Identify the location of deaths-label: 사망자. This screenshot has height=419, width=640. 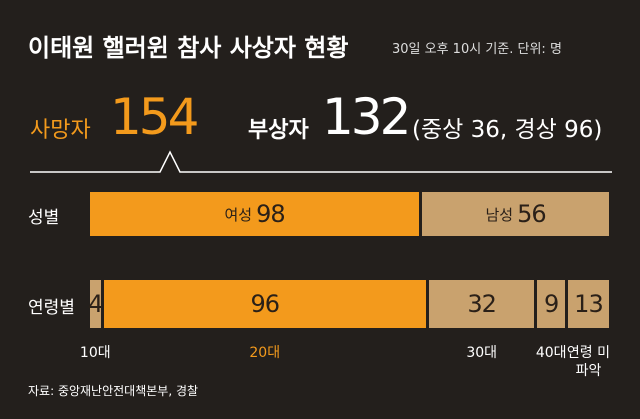
(60, 130).